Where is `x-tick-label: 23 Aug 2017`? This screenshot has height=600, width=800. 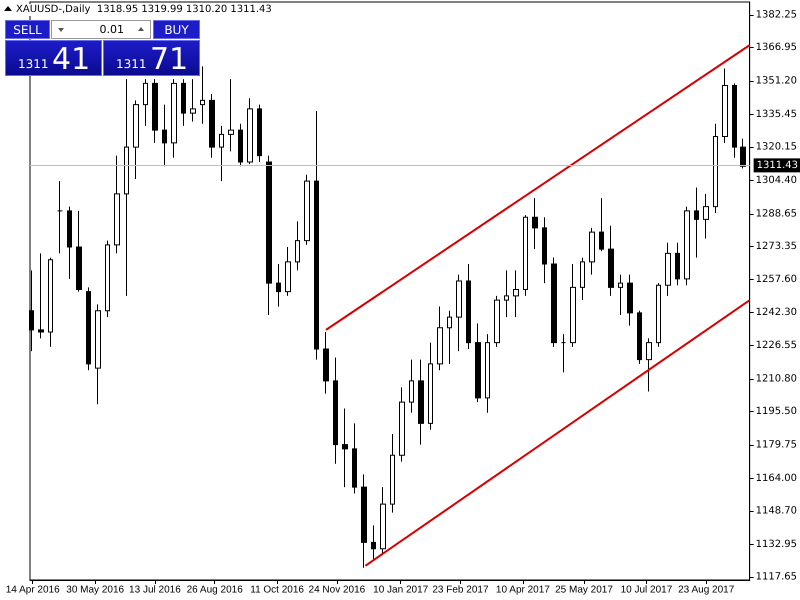
x-tick-label: 23 Aug 2017 is located at coordinates (706, 590).